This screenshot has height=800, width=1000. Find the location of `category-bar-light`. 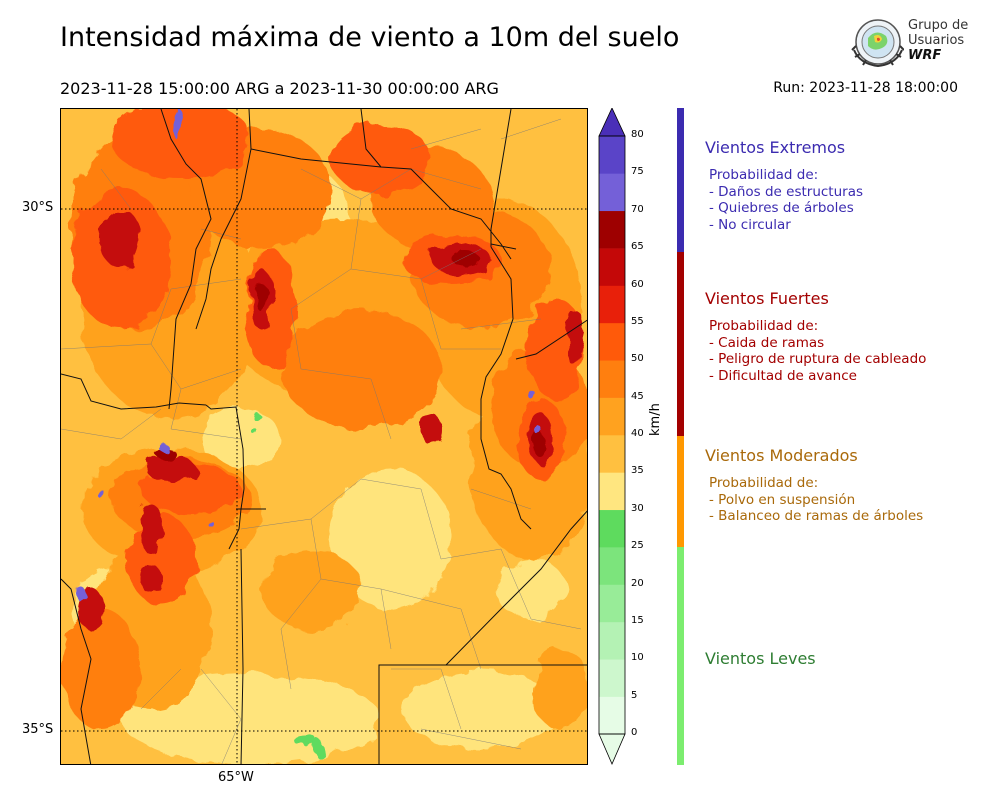

category-bar-light is located at coordinates (680, 656).